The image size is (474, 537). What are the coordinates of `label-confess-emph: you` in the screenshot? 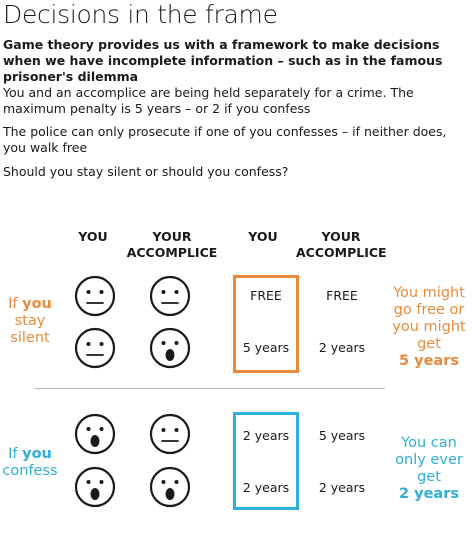 It's located at (37, 454).